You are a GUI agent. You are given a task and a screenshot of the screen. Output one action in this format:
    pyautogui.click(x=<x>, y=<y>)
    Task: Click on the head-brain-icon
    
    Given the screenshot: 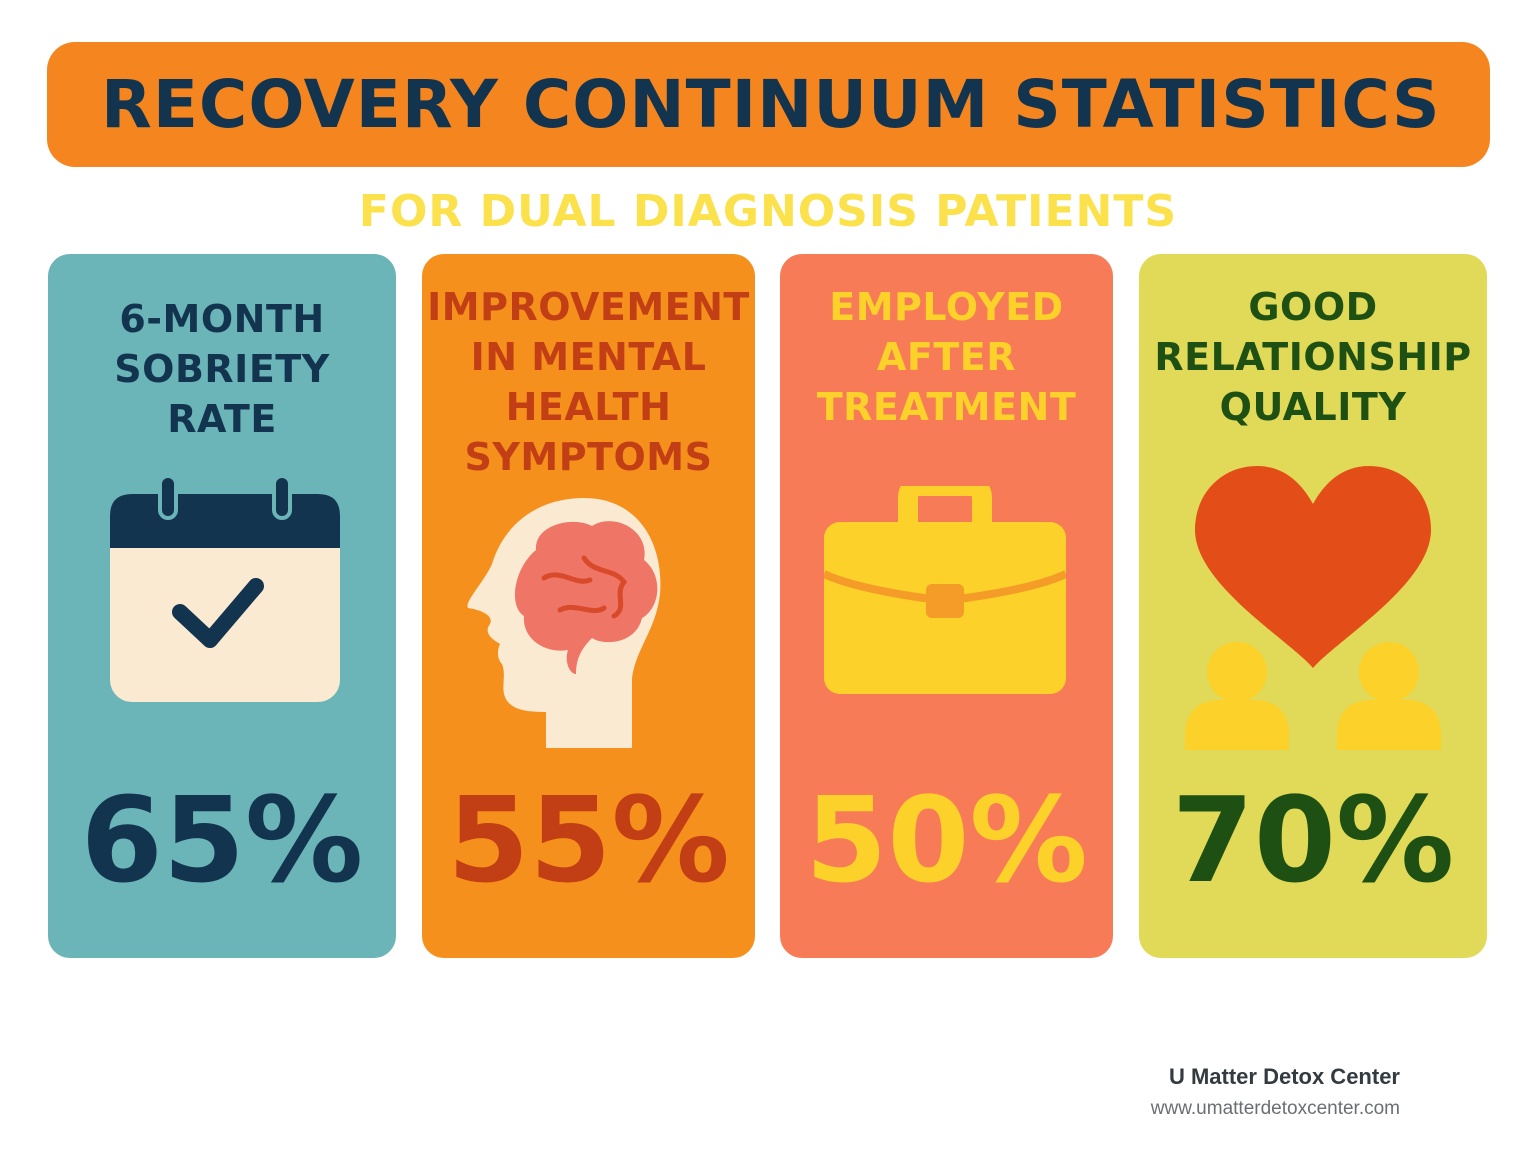 What is the action you would take?
    pyautogui.click(x=564, y=623)
    